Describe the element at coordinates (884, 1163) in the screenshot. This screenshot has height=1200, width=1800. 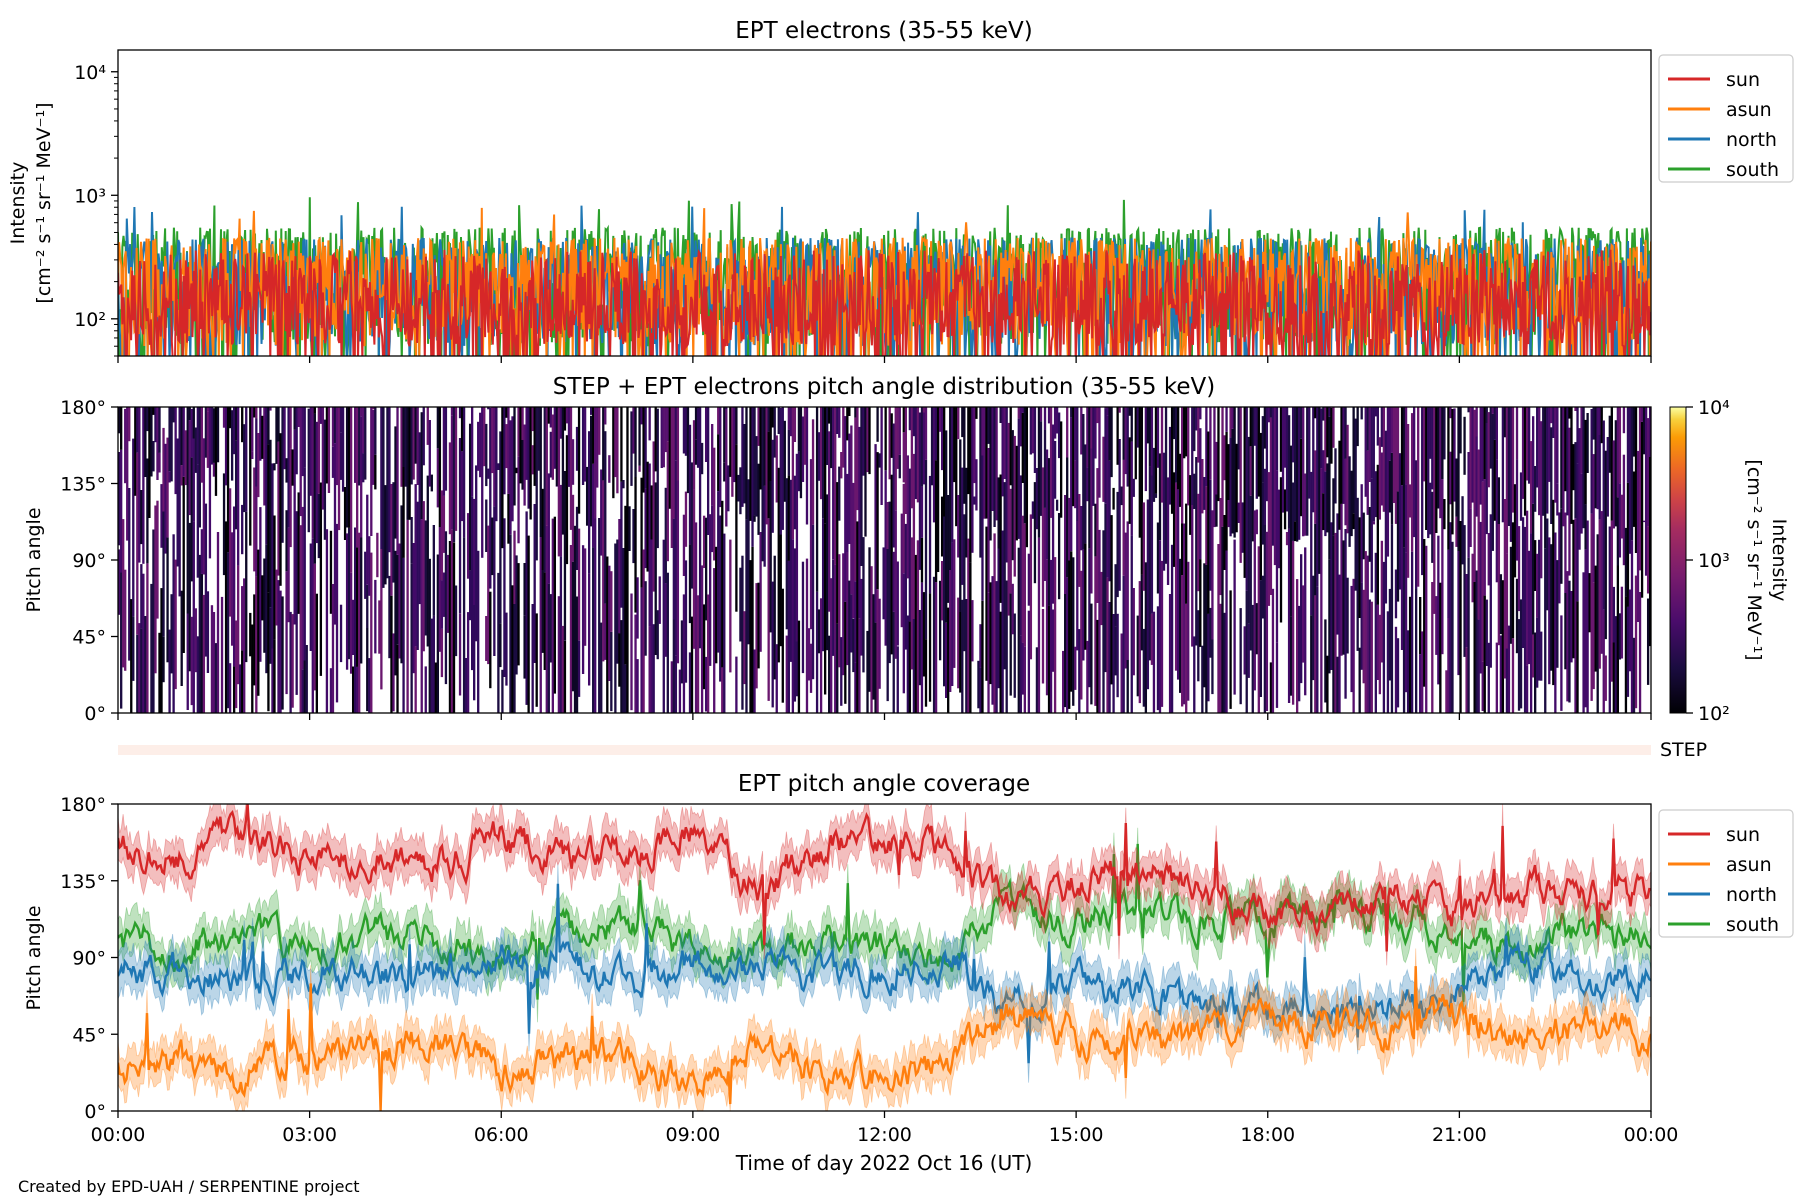
I see `coverage-xlabel: Time of day 2022 Oct 16 (UT)` at that location.